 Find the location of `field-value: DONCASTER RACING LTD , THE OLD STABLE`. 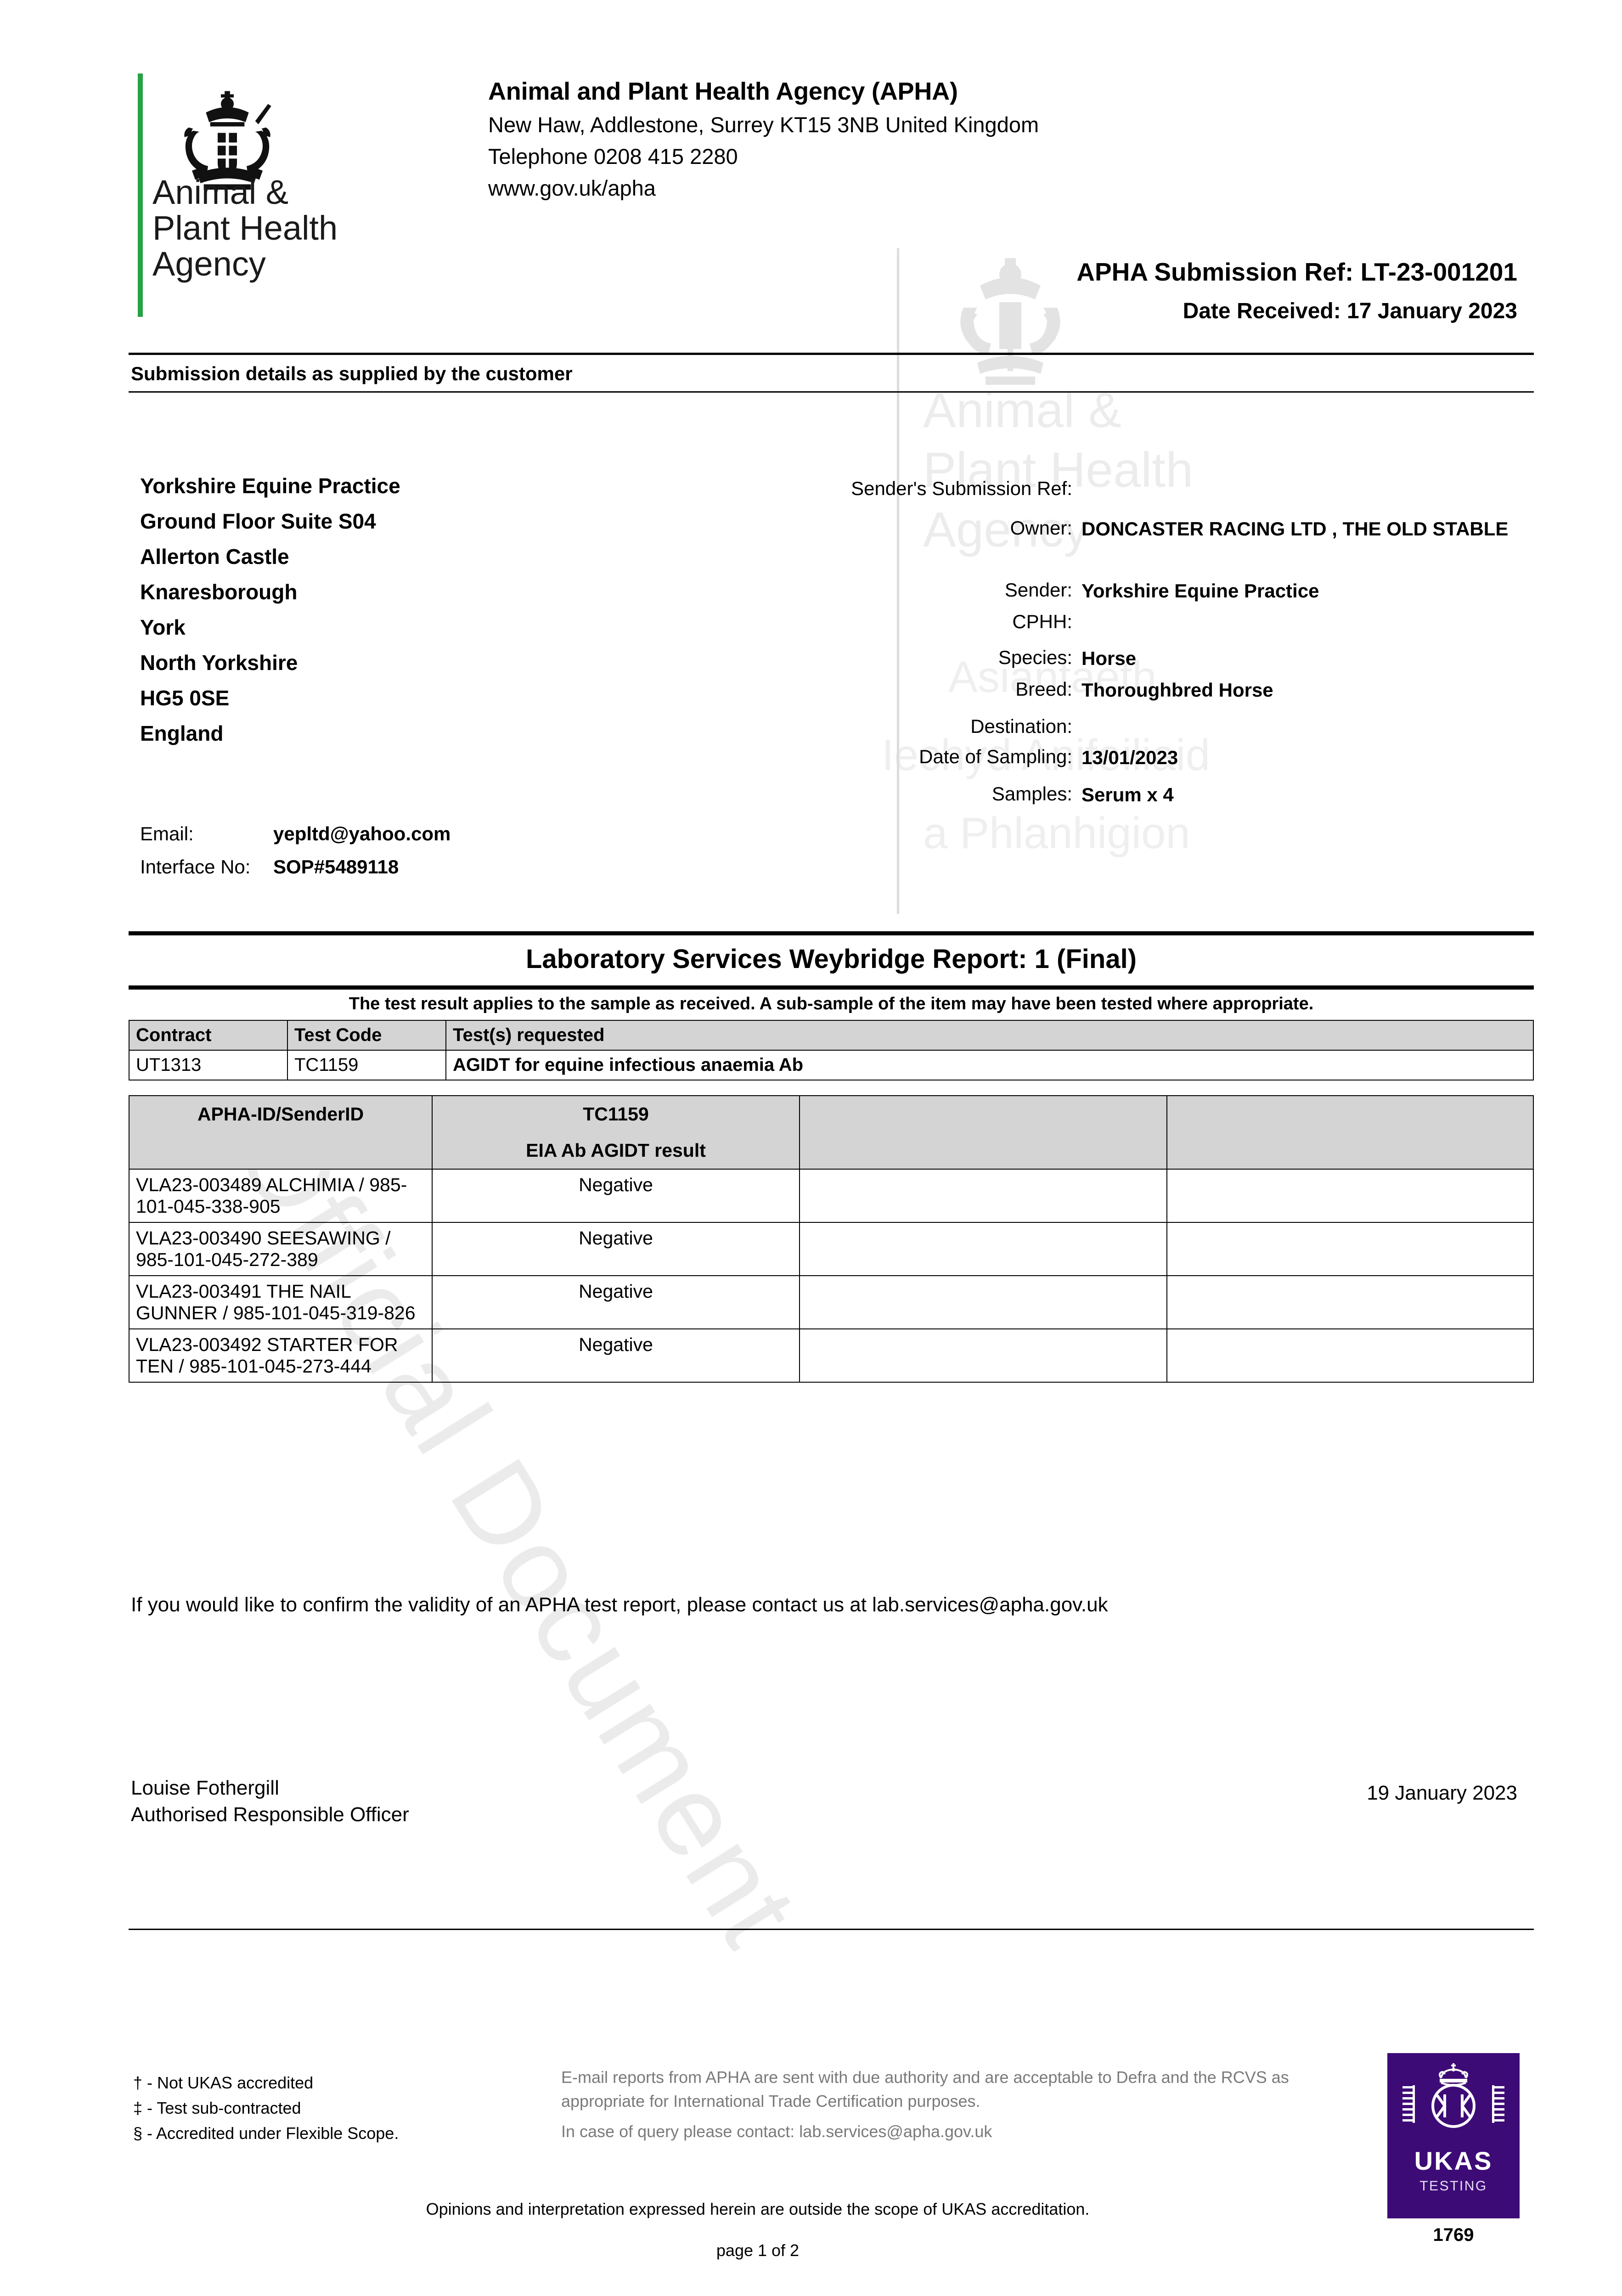

field-value: DONCASTER RACING LTD , THE OLD STABLE is located at coordinates (1295, 529).